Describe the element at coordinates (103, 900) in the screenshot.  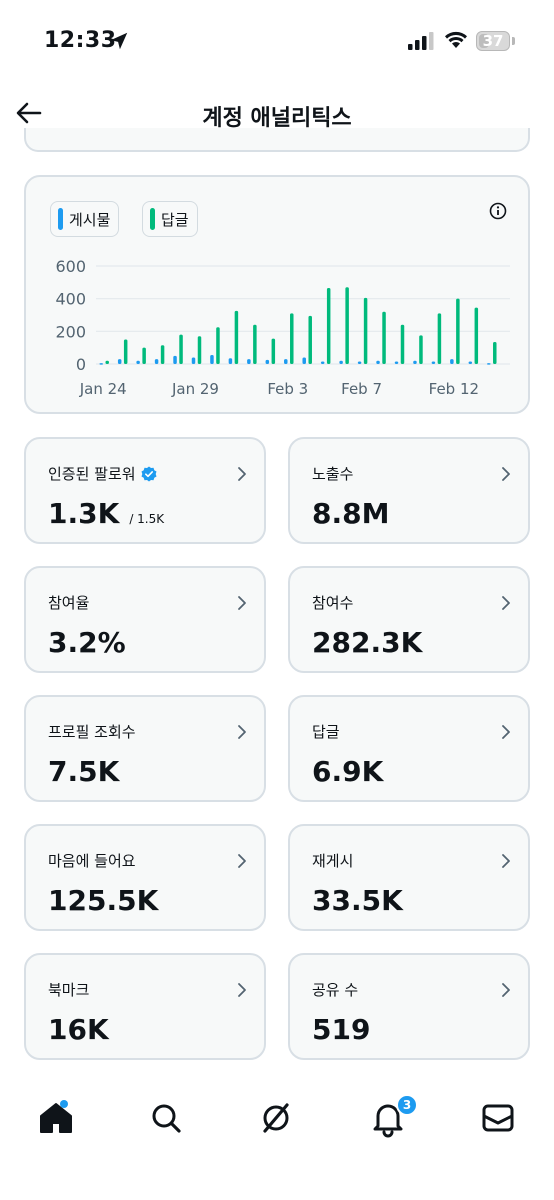
I see `metric-value: 125.5K` at that location.